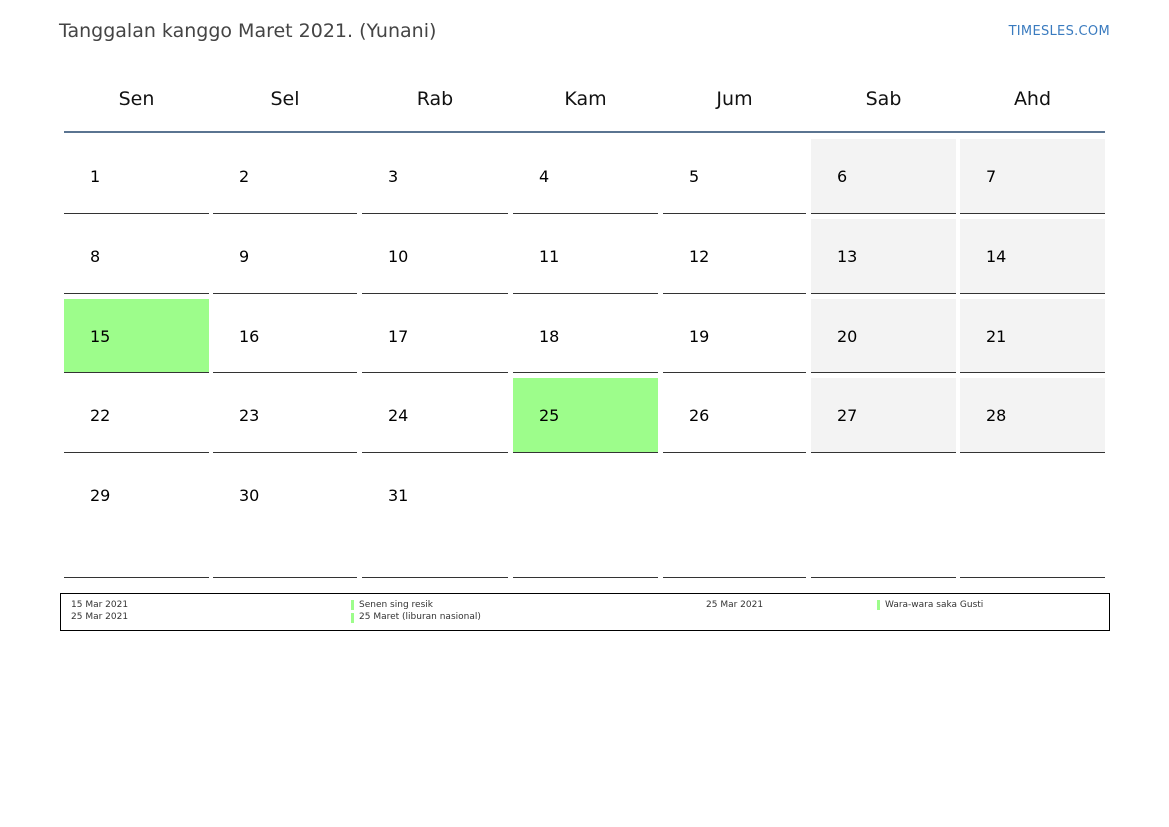  What do you see at coordinates (100, 495) in the screenshot?
I see `day-number: 29` at bounding box center [100, 495].